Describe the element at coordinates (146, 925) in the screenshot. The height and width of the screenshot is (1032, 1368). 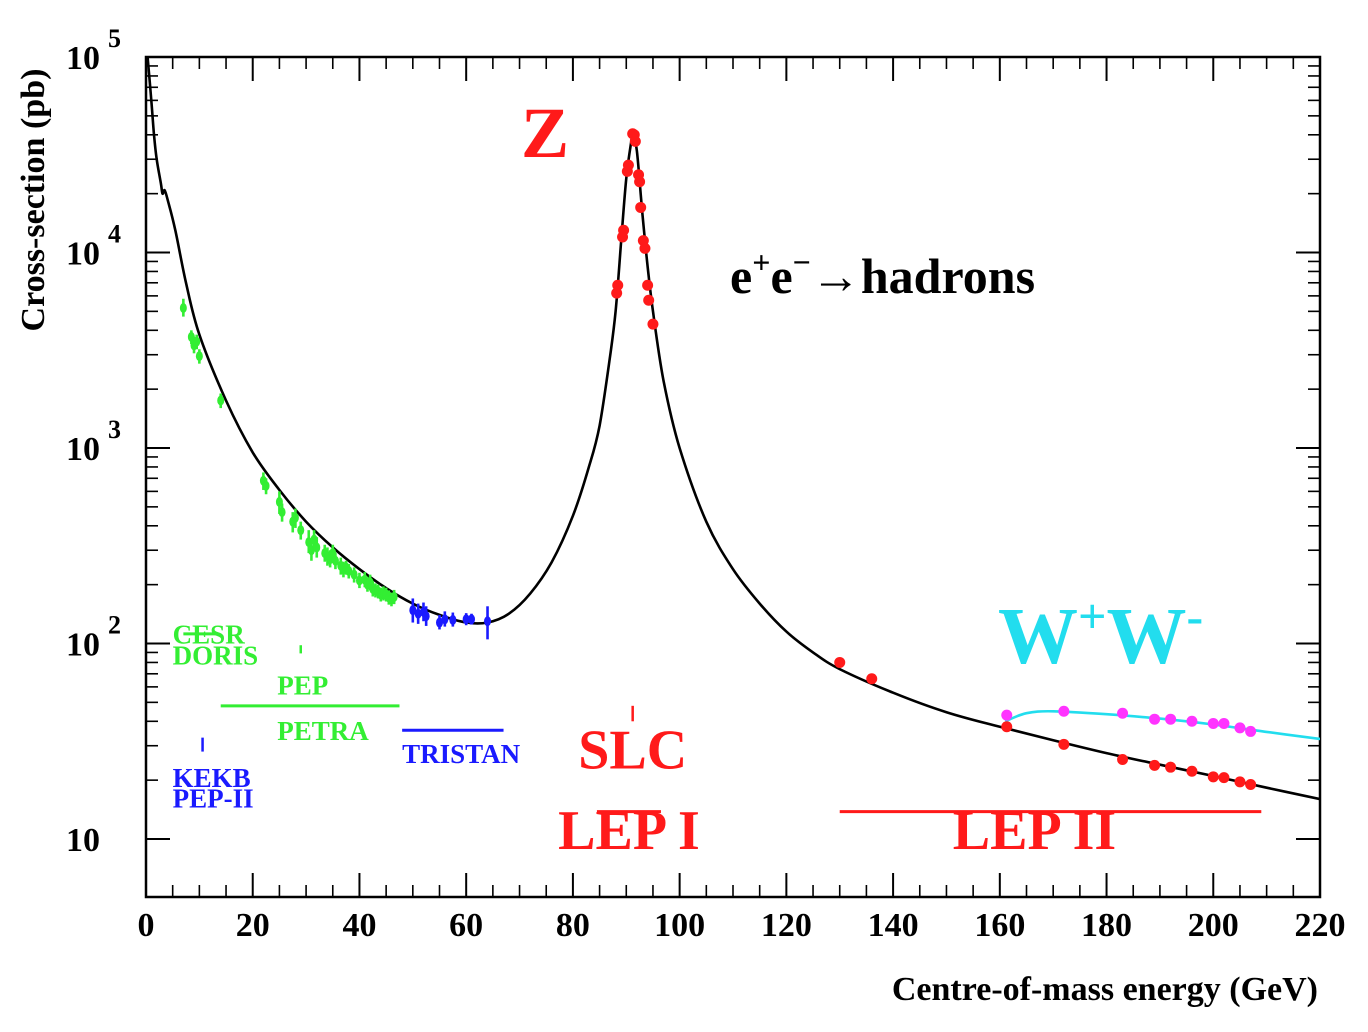
I see `x-tick-label: 0` at that location.